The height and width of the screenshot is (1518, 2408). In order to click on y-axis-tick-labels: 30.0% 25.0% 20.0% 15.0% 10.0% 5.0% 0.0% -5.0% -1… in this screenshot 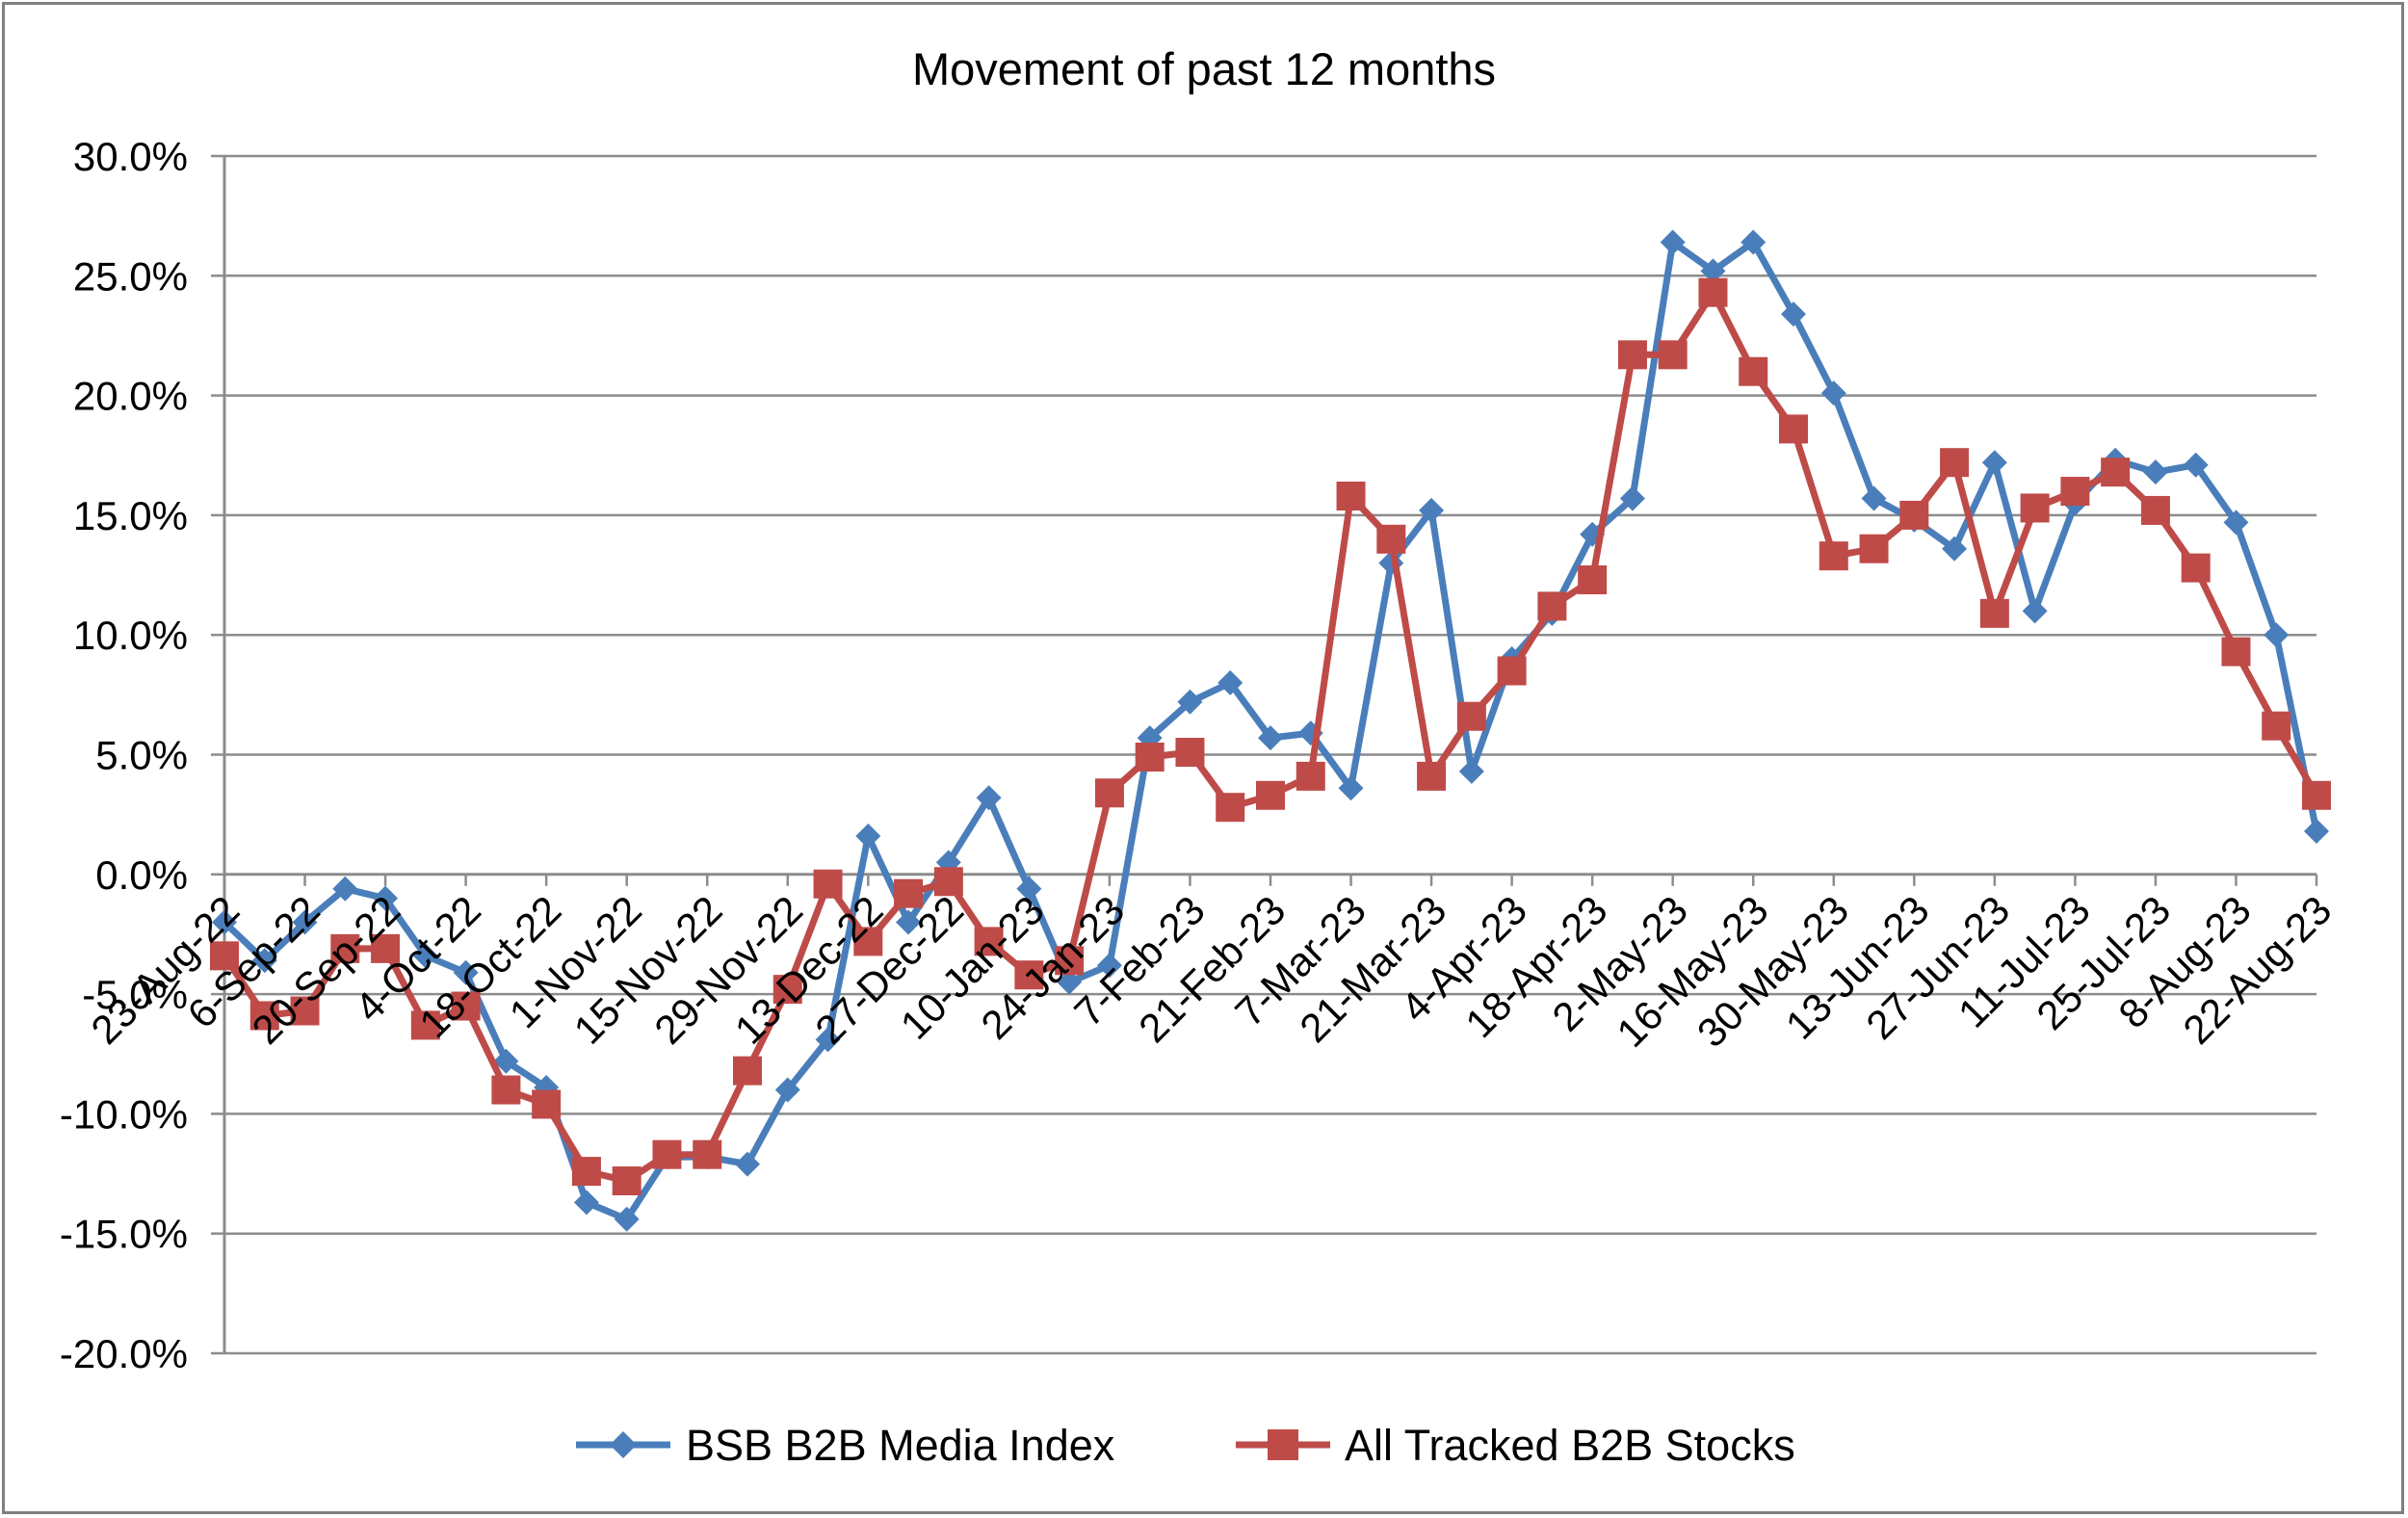, I will do `click(124, 755)`.